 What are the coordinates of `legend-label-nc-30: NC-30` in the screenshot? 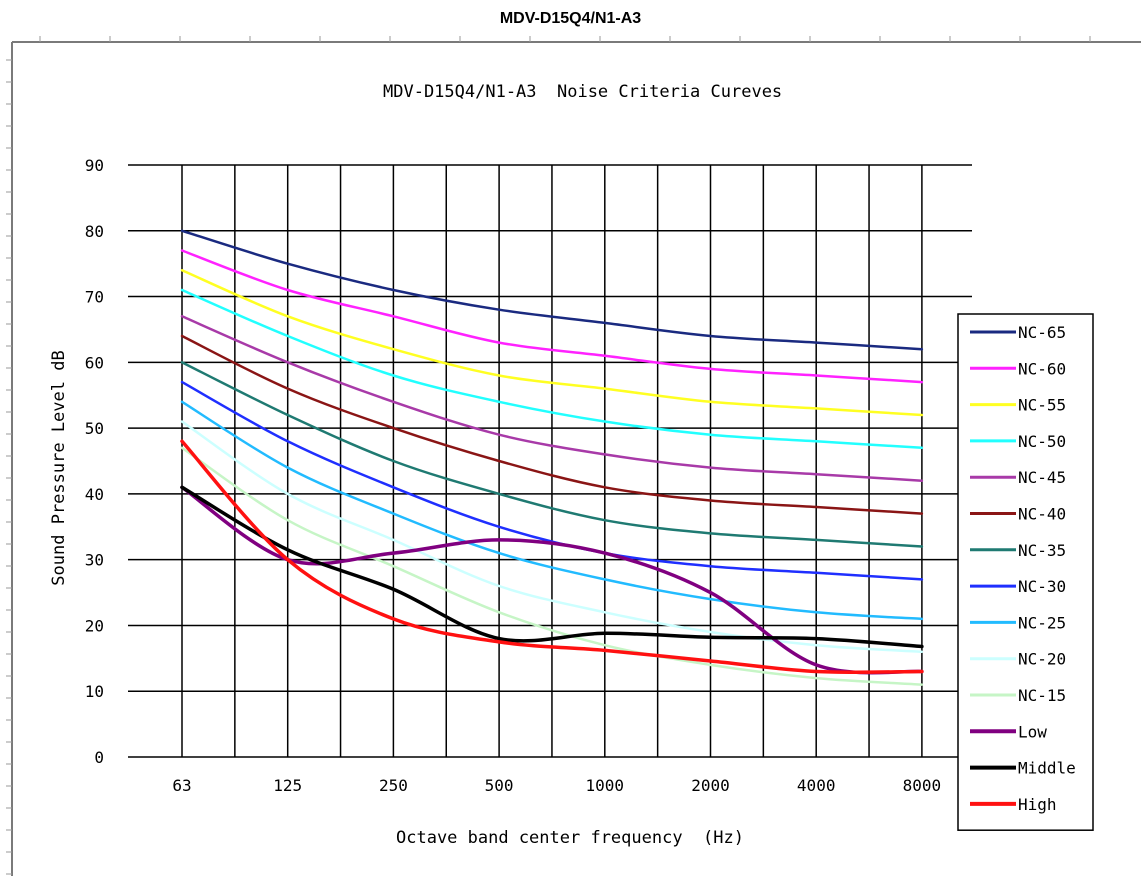 It's located at (1042, 586).